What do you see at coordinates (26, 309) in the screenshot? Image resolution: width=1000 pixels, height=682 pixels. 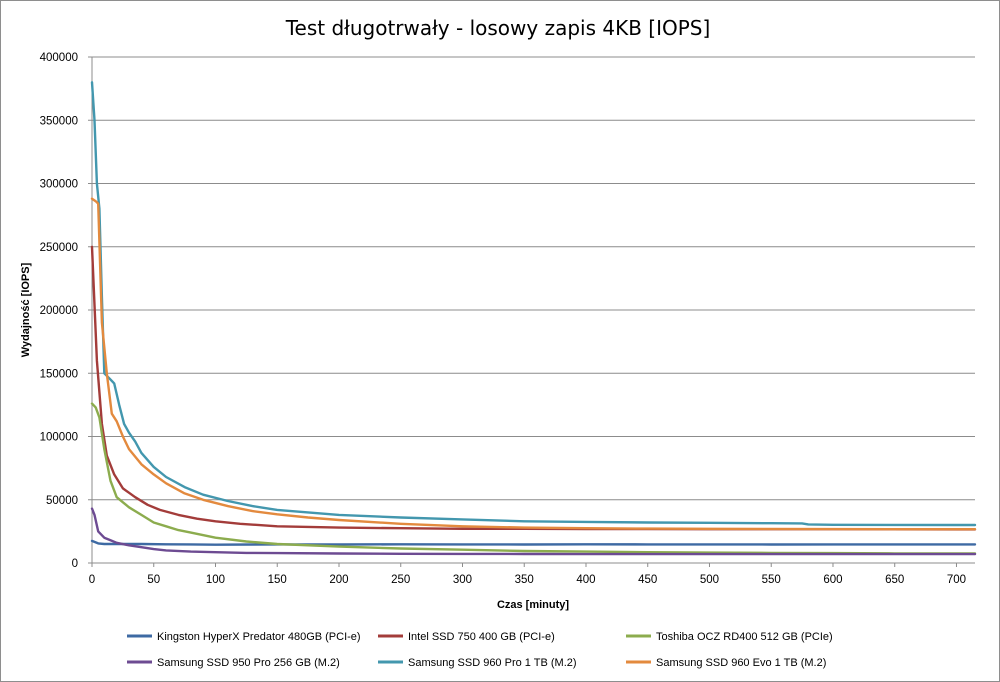 I see `y-axis-label: Wydajność [IOPS]` at bounding box center [26, 309].